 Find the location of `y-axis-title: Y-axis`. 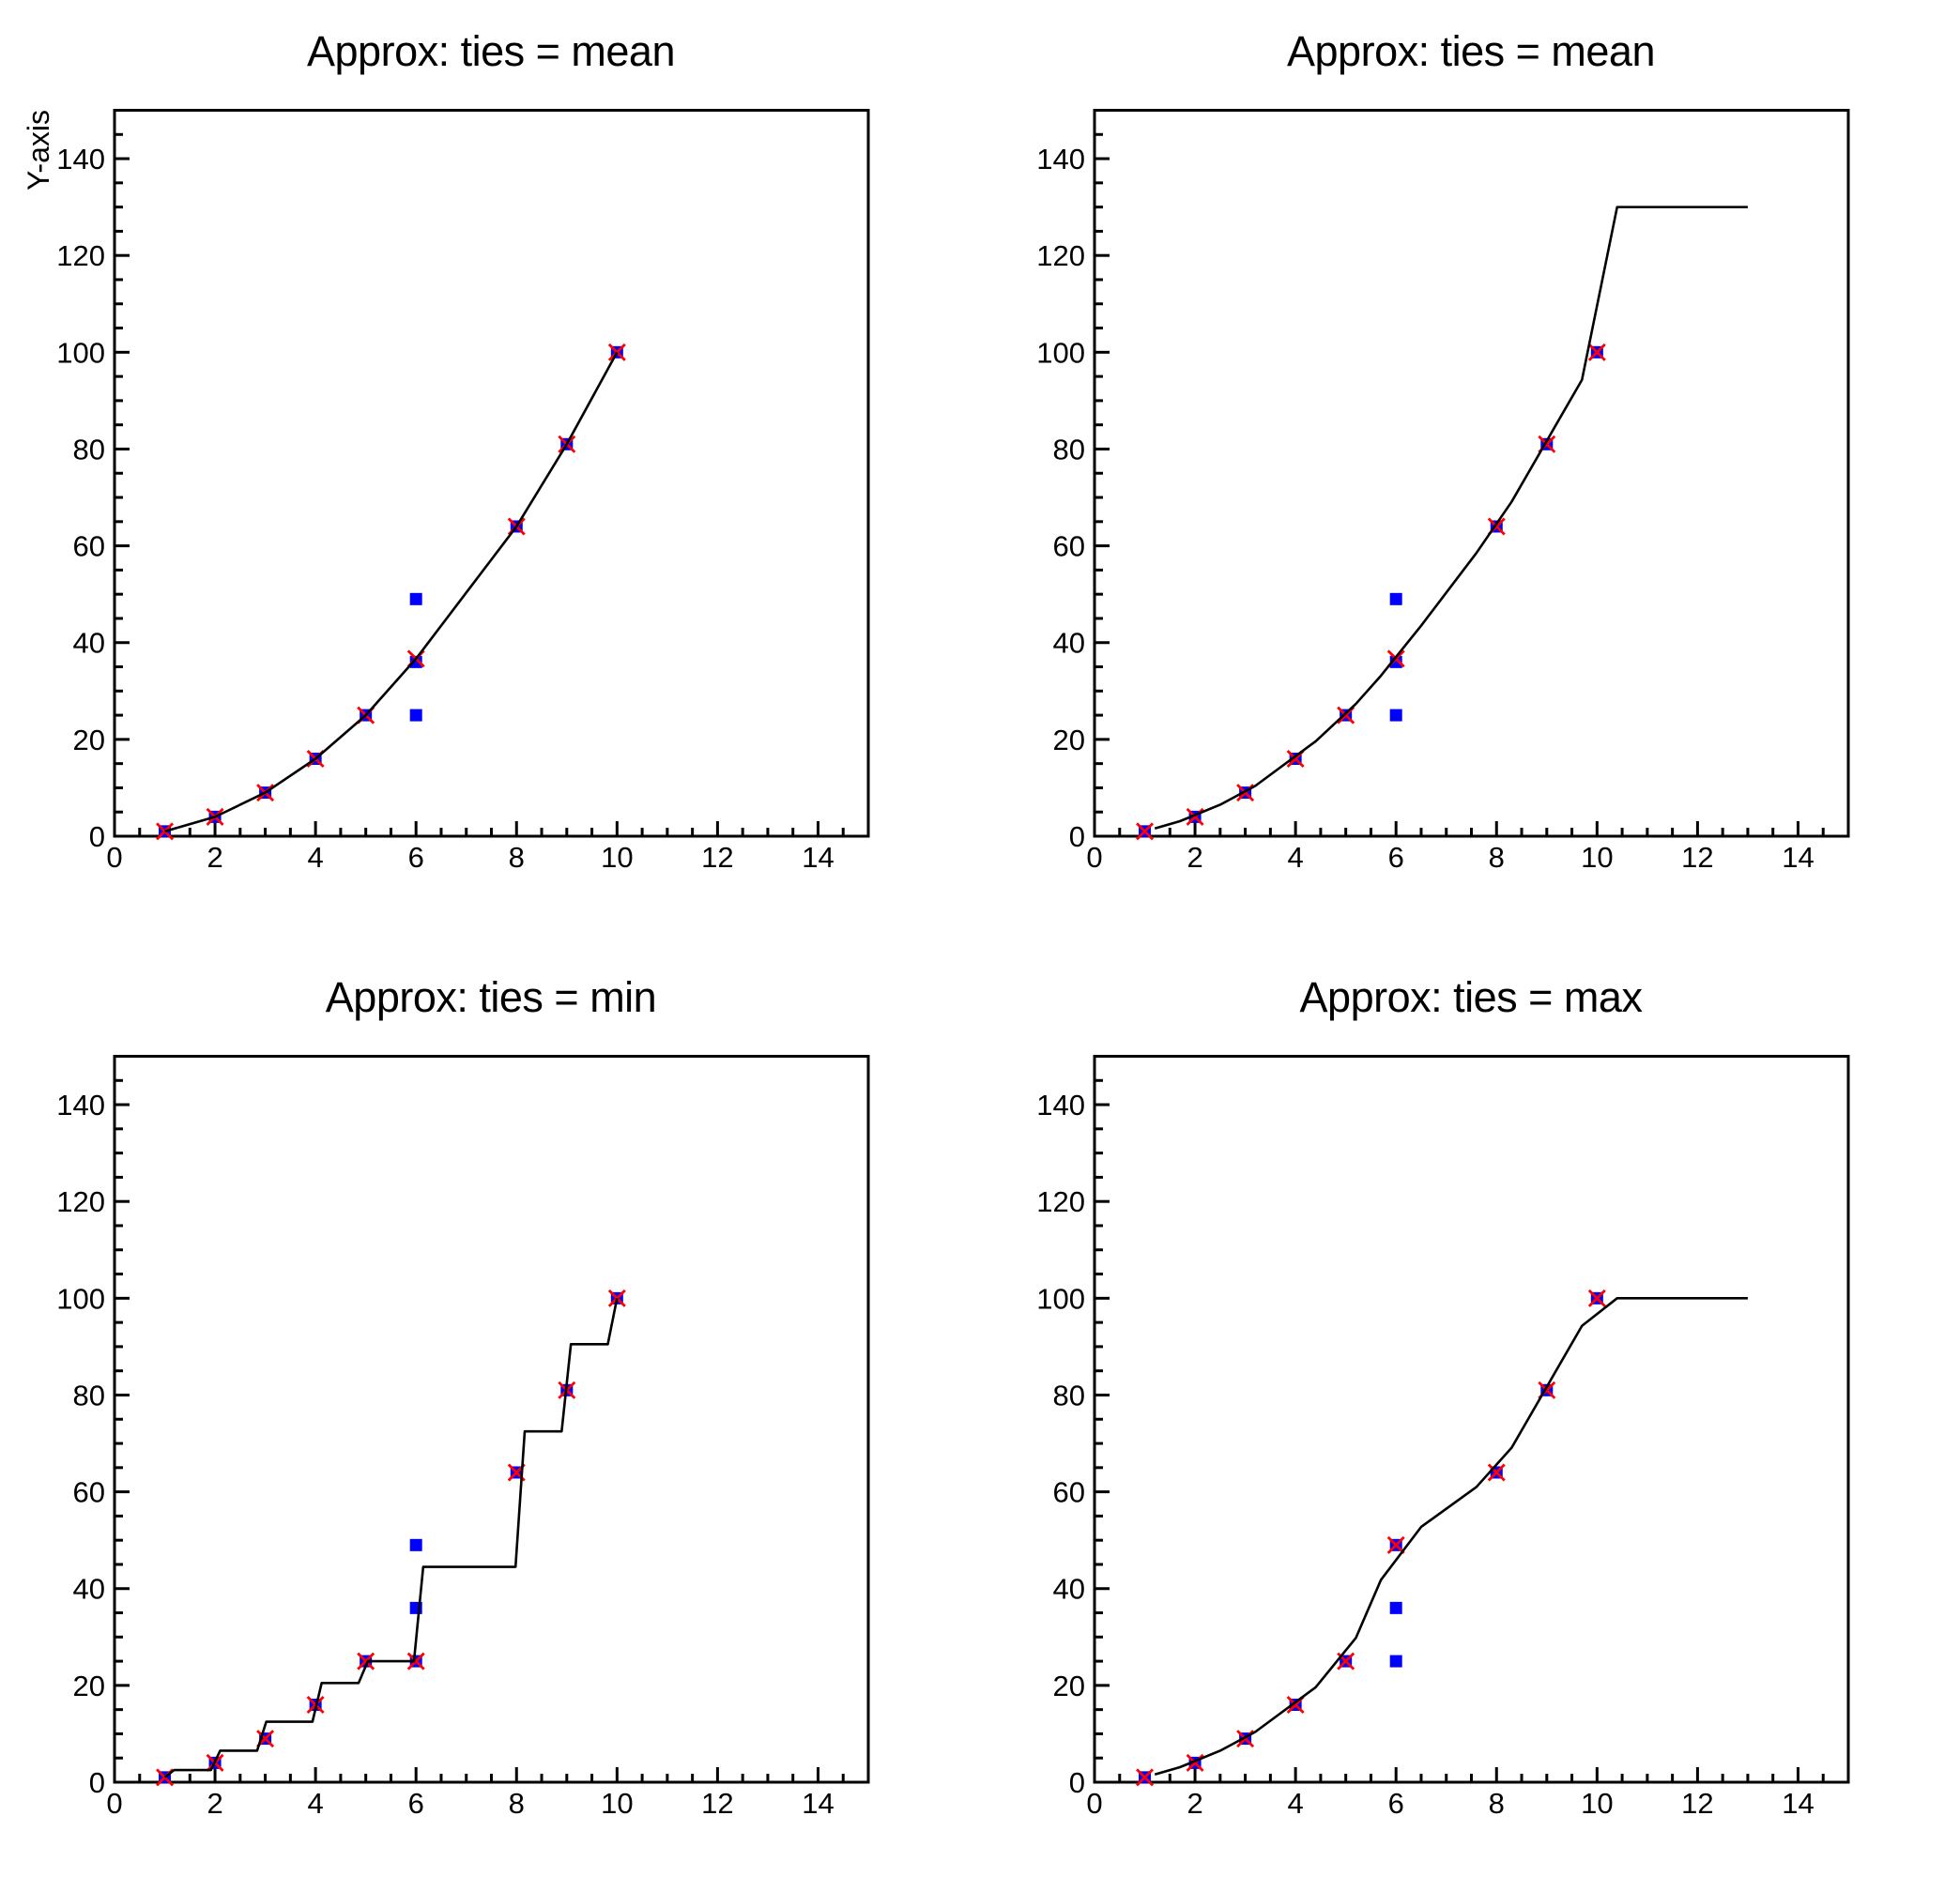

y-axis-title: Y-axis is located at coordinates (38, 150).